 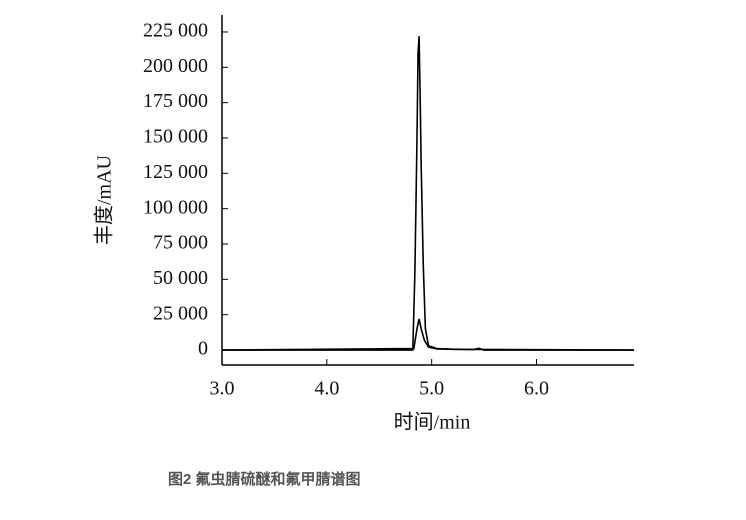 What do you see at coordinates (427, 334) in the screenshot?
I see `series-line` at bounding box center [427, 334].